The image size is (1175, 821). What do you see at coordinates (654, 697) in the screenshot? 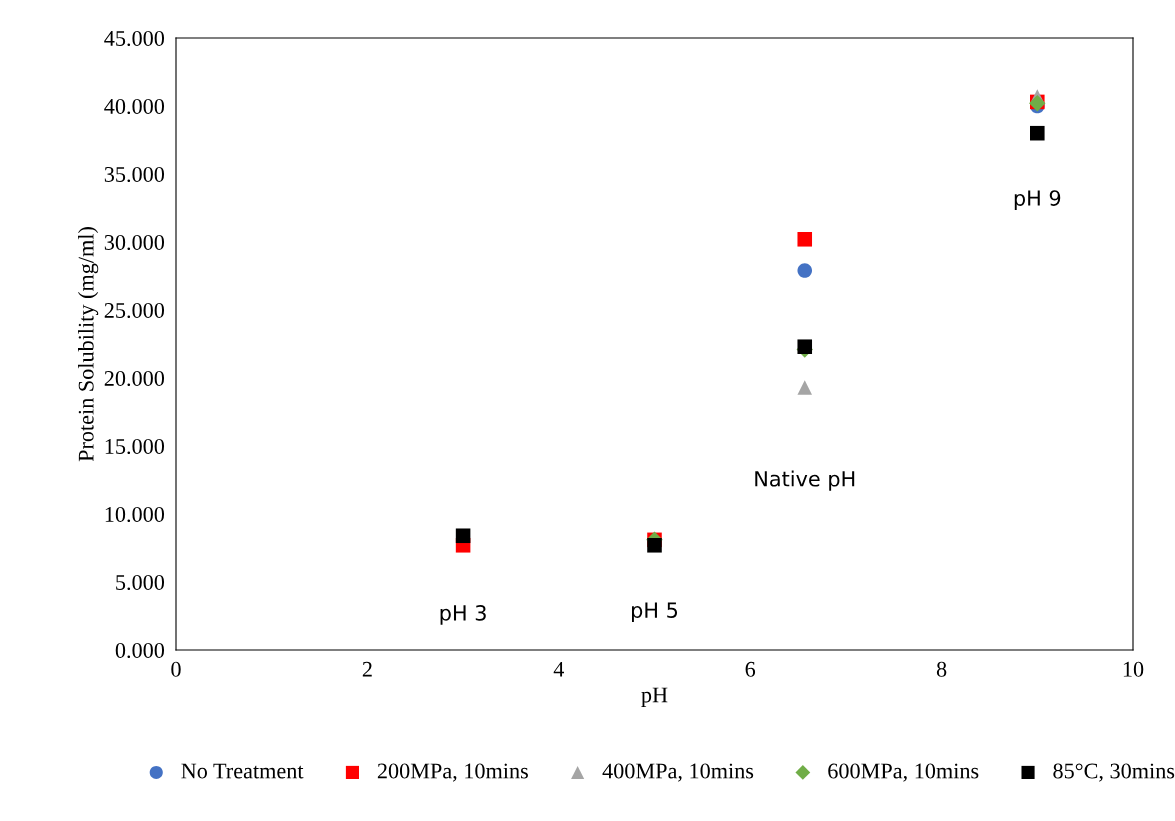
I see `x-axis-title: pH` at bounding box center [654, 697].